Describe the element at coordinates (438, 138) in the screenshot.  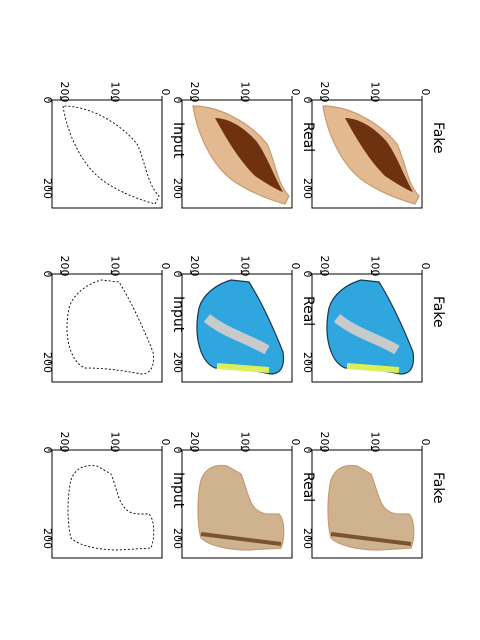
I see `row1-fake-title: Fake` at that location.